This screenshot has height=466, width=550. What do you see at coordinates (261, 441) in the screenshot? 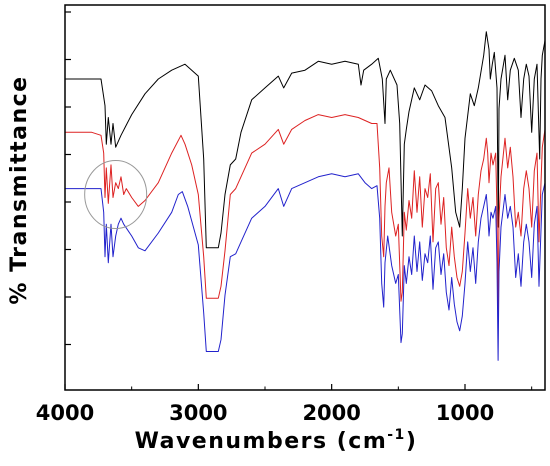
I see `x-axis-title-main: Wavenumbers (cm` at bounding box center [261, 441].